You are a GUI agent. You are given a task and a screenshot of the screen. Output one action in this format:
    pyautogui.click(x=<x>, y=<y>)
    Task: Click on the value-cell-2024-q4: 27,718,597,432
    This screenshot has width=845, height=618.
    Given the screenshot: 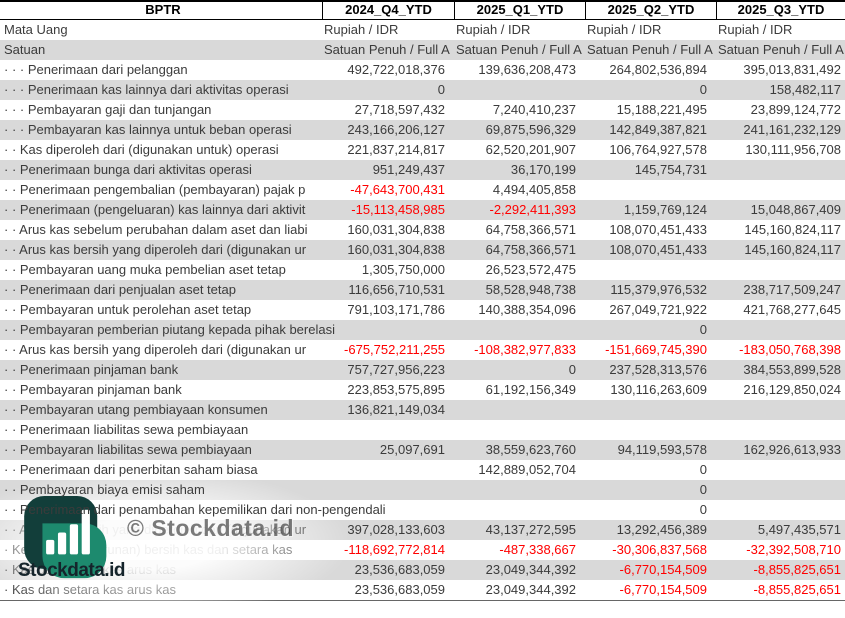 What is the action you would take?
    pyautogui.click(x=399, y=109)
    